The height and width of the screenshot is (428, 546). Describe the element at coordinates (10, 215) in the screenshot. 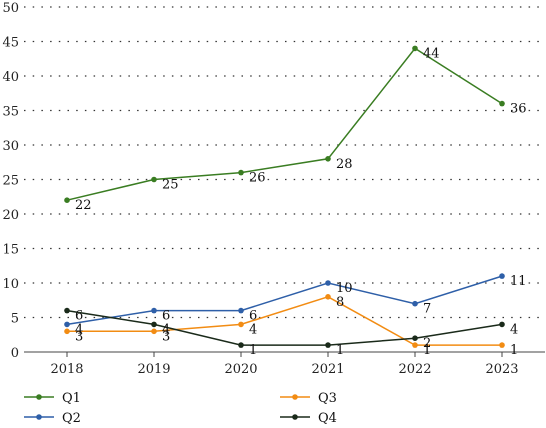

I see `y-tick-label-20: 20` at that location.